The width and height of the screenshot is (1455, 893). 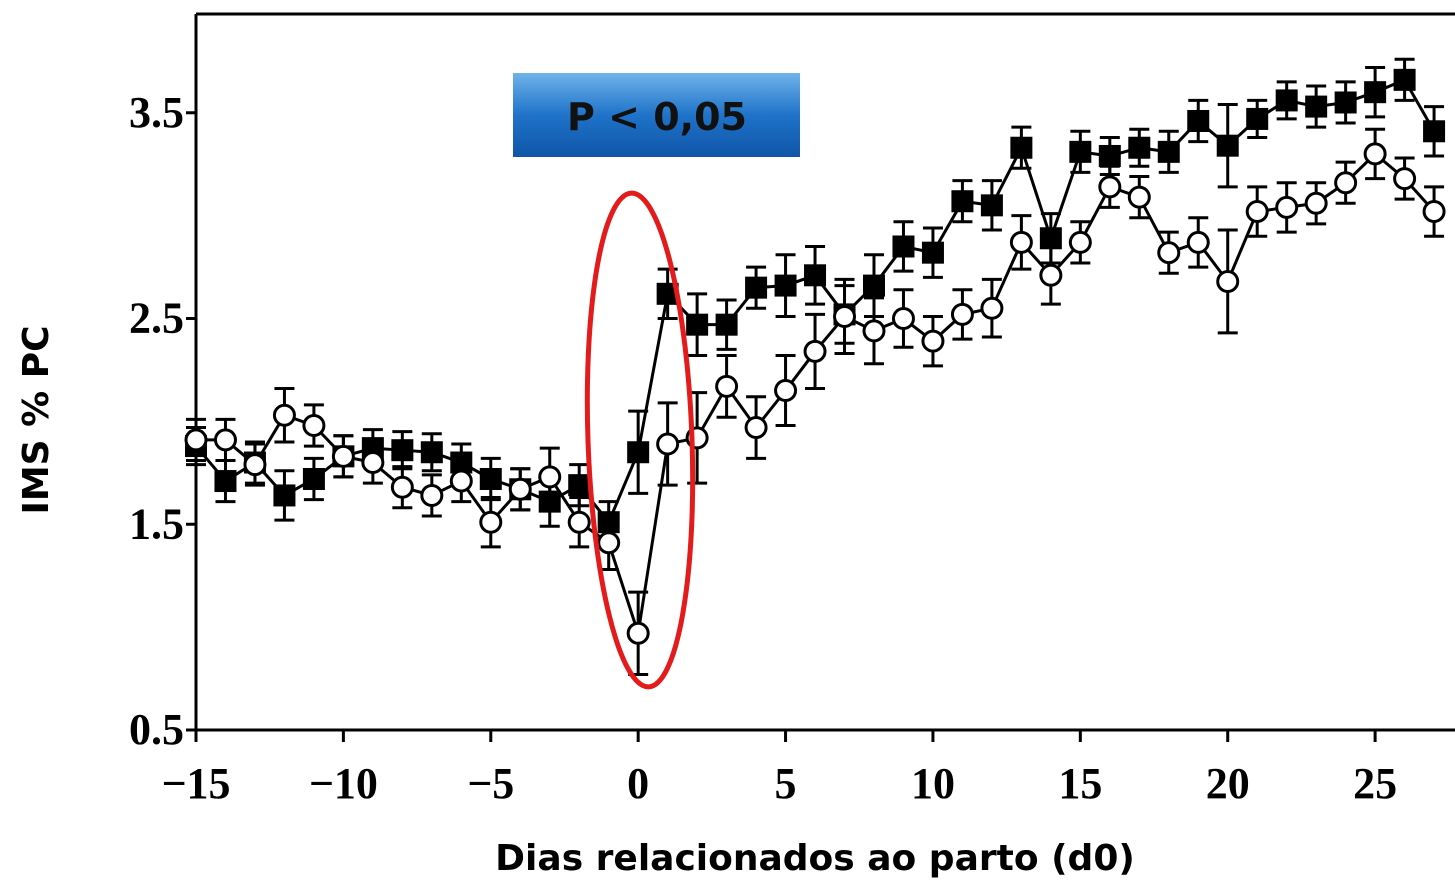 I want to click on y-tick-label: 3.5, so click(x=156, y=112).